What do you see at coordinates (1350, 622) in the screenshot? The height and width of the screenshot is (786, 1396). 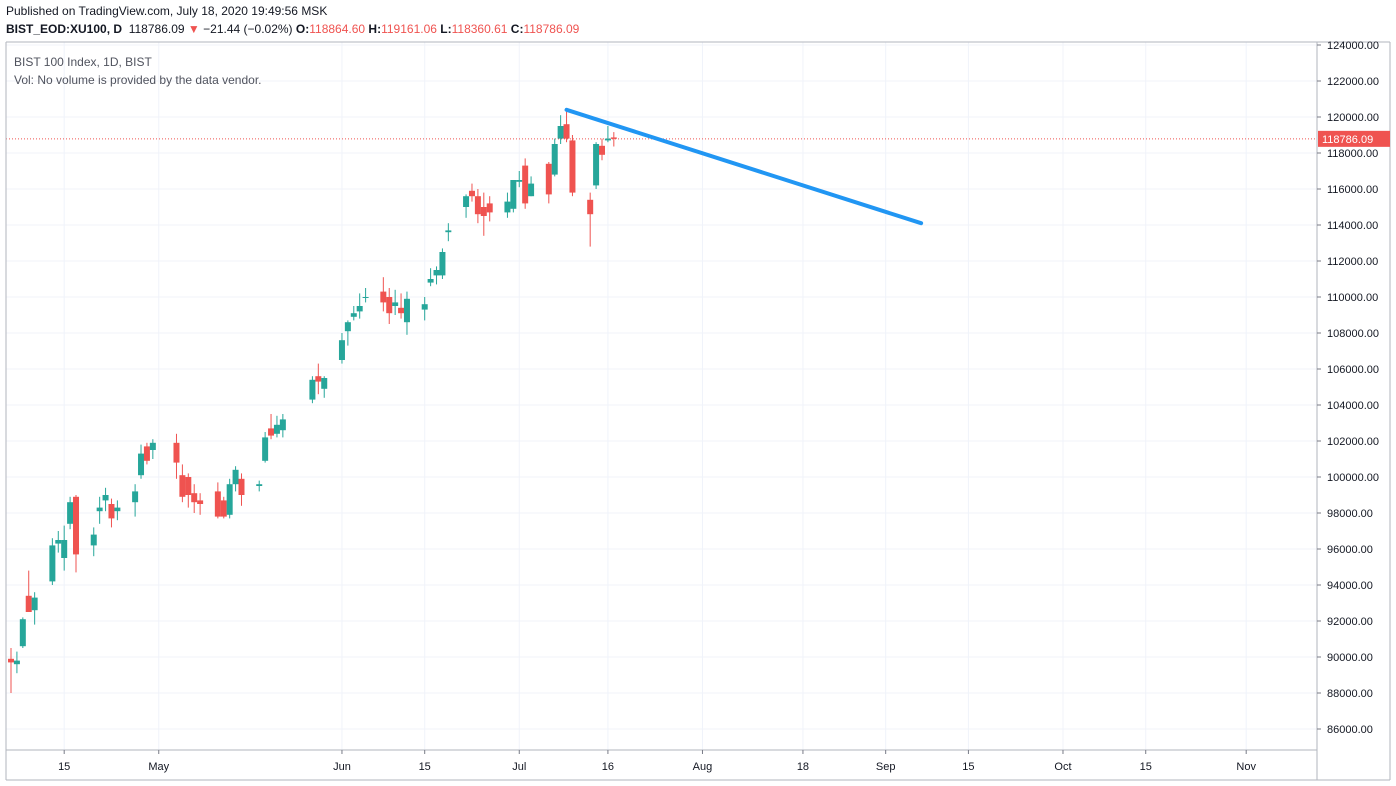 I see `y-tick-label: 92000.00` at bounding box center [1350, 622].